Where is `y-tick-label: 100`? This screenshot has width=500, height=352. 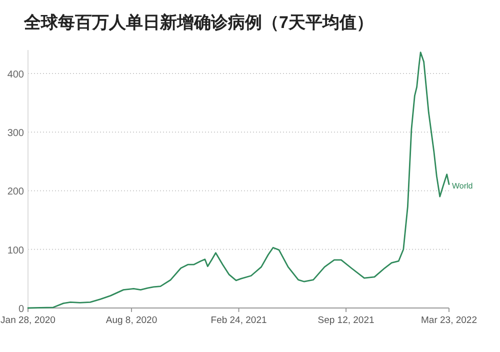 y-tick-label: 100 is located at coordinates (15, 250).